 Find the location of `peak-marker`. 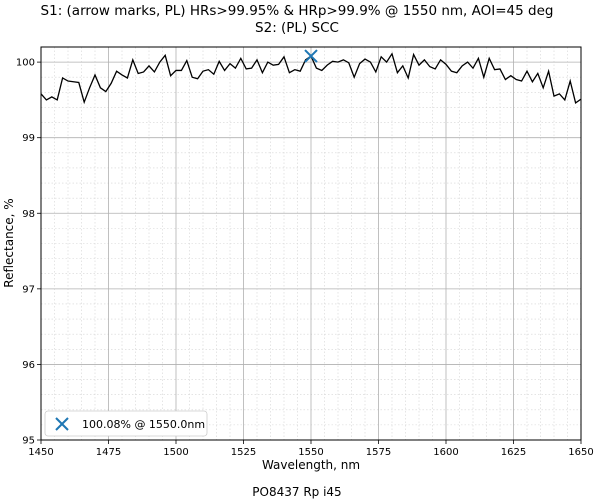

peak-marker is located at coordinates (311, 56).